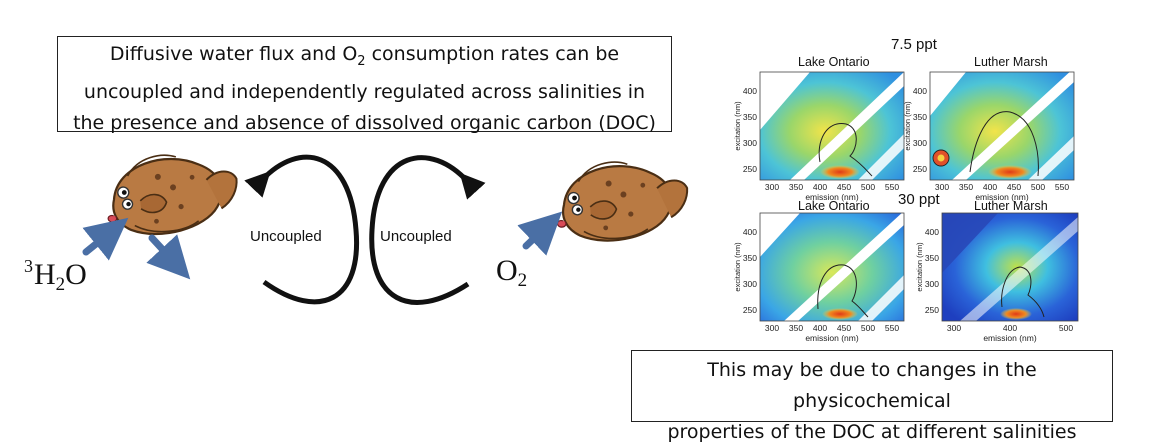 This screenshot has height=448, width=1170. I want to click on oxygen-label: O2, so click(512, 272).